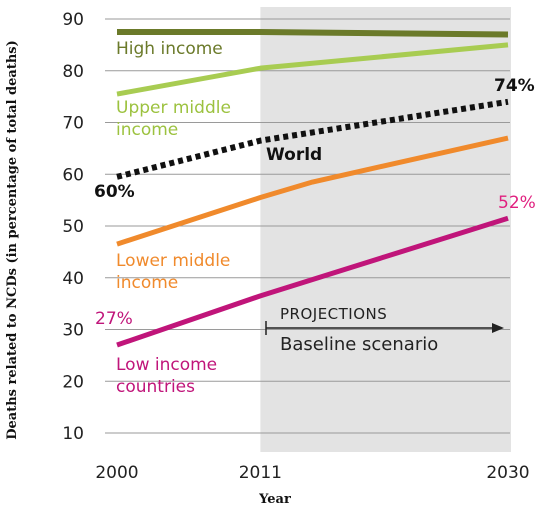 The height and width of the screenshot is (511, 550). Describe the element at coordinates (73, 331) in the screenshot. I see `y-tick-30: 30` at that location.